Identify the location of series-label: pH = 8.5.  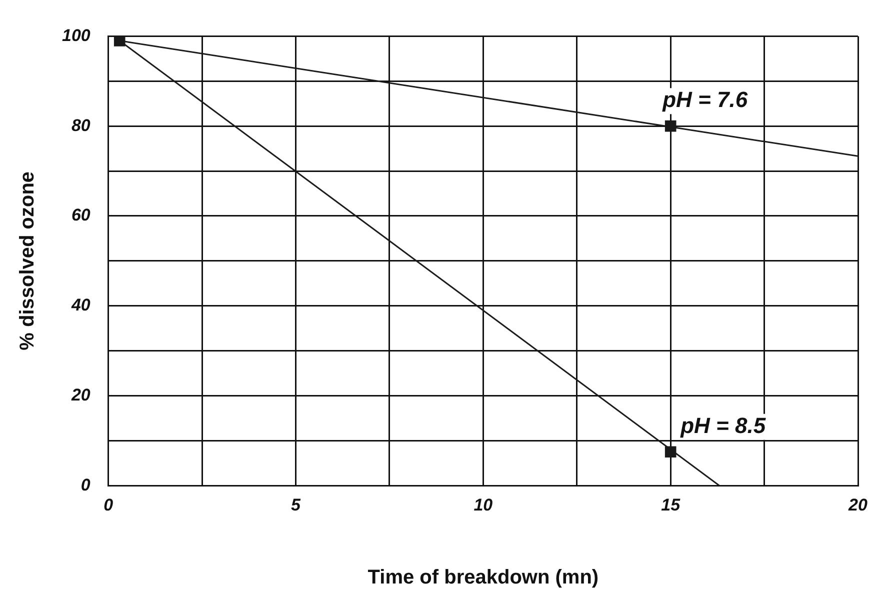
(723, 425).